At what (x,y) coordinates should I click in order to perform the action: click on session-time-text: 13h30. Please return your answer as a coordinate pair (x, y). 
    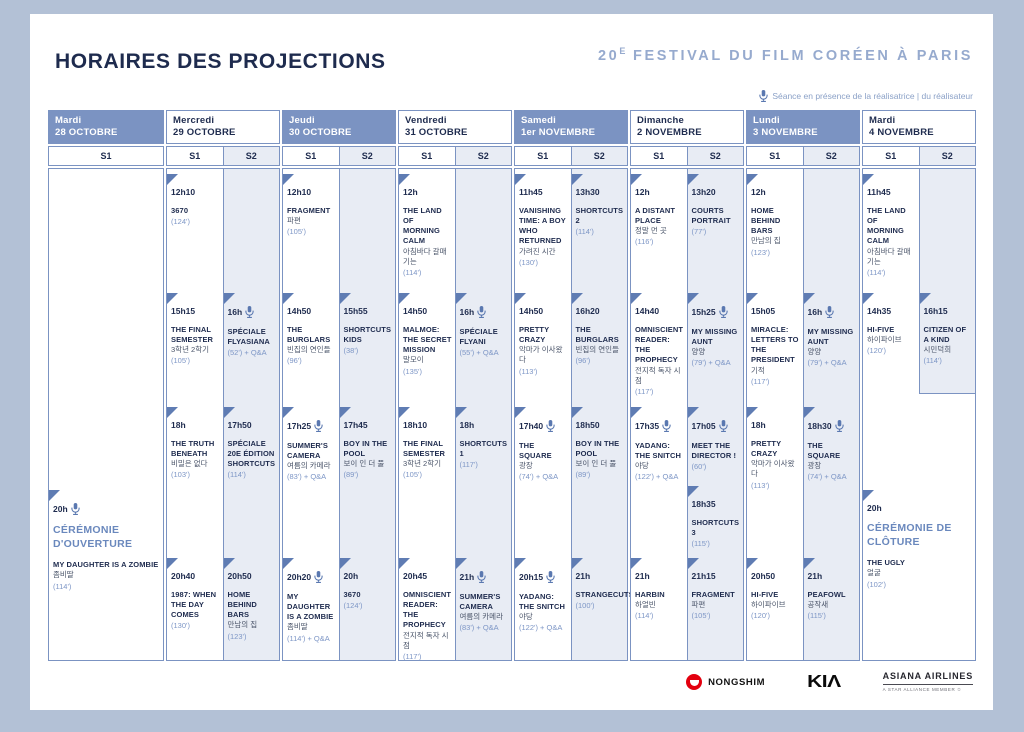
    Looking at the image, I should click on (587, 192).